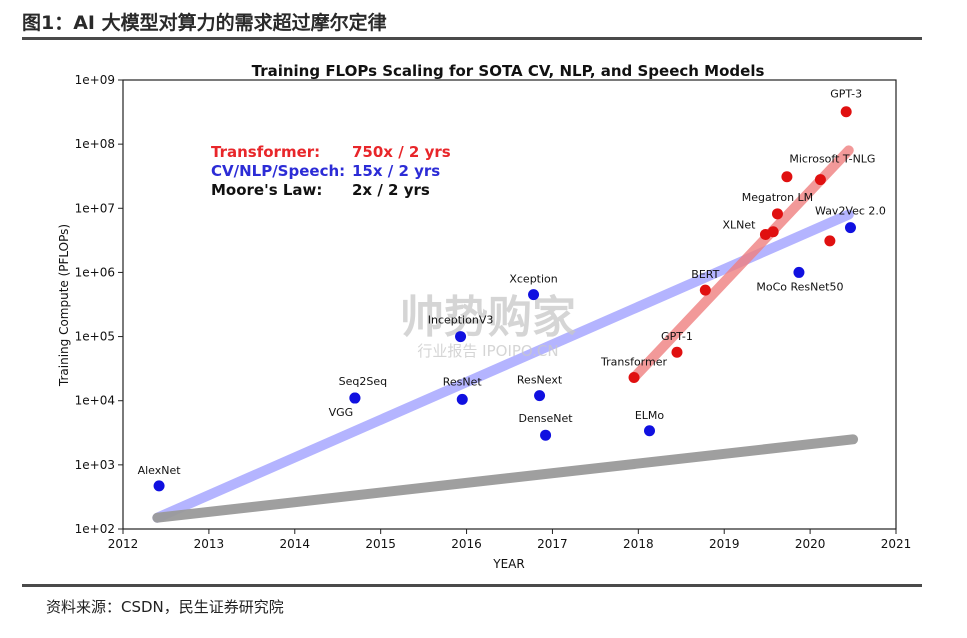 This screenshot has height=638, width=967. I want to click on point-microsoft-t-nlg, so click(820, 180).